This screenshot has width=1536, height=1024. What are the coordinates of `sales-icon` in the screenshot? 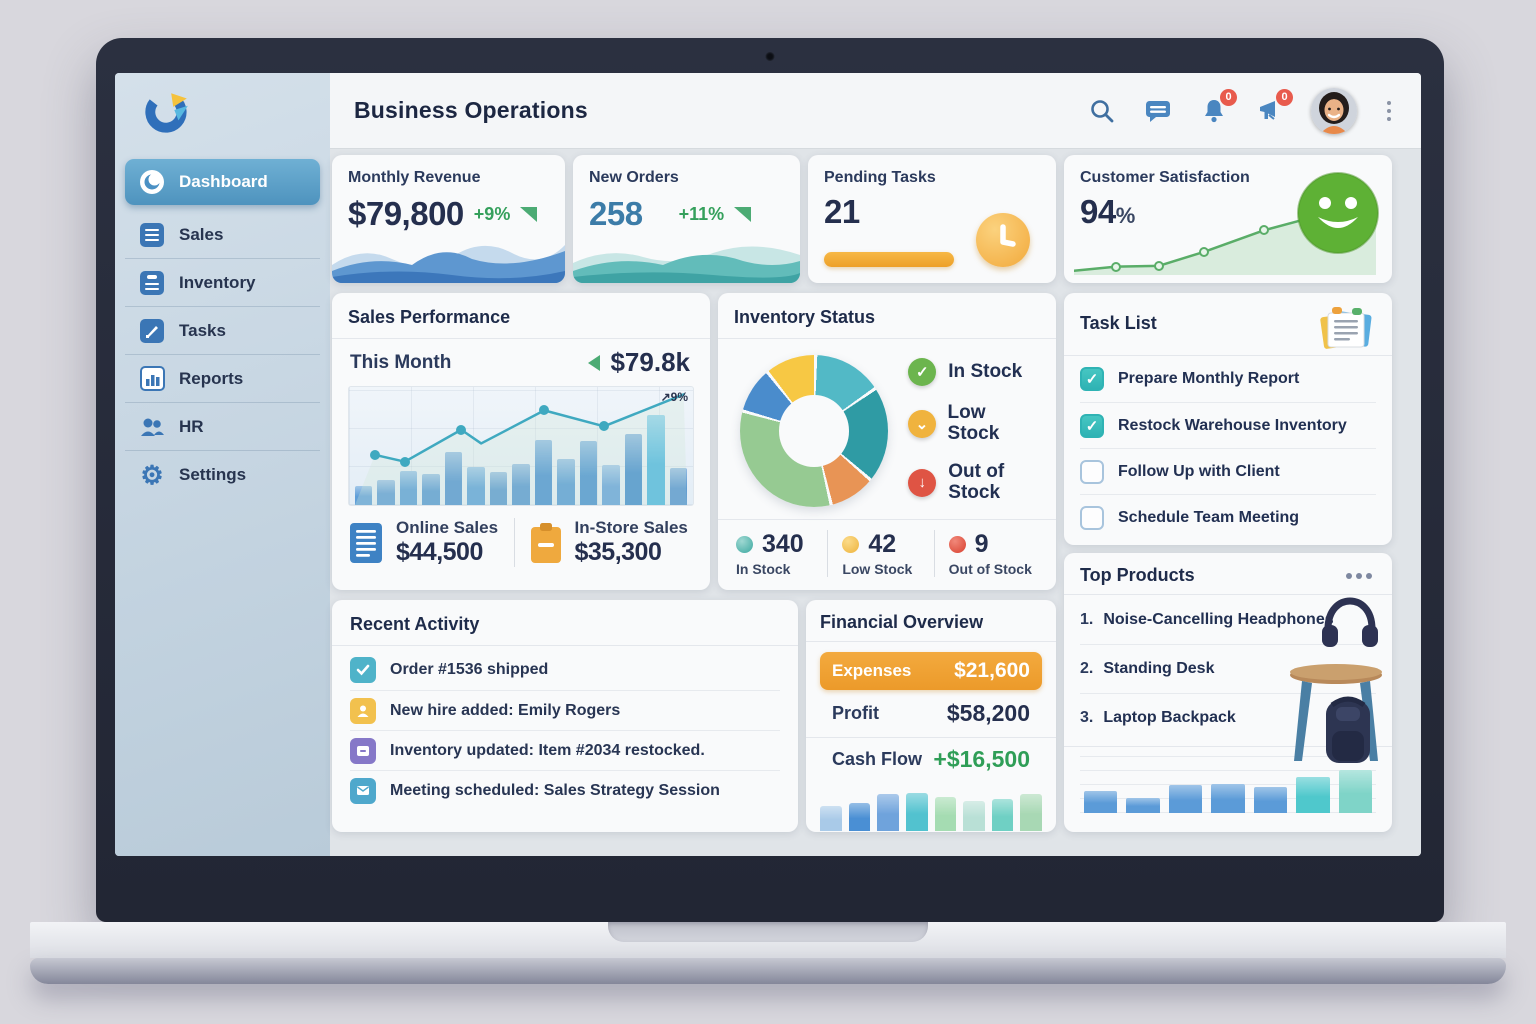 It's located at (152, 235).